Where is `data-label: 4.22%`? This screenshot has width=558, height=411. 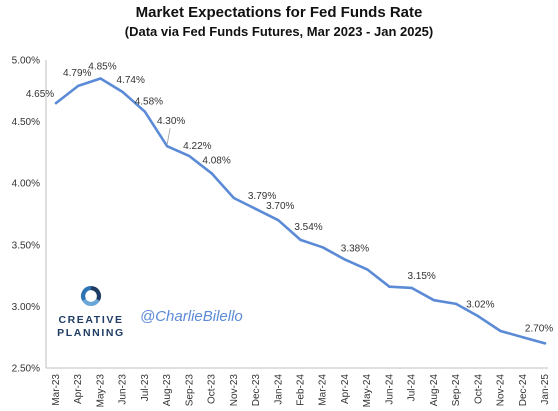 data-label: 4.22% is located at coordinates (197, 146).